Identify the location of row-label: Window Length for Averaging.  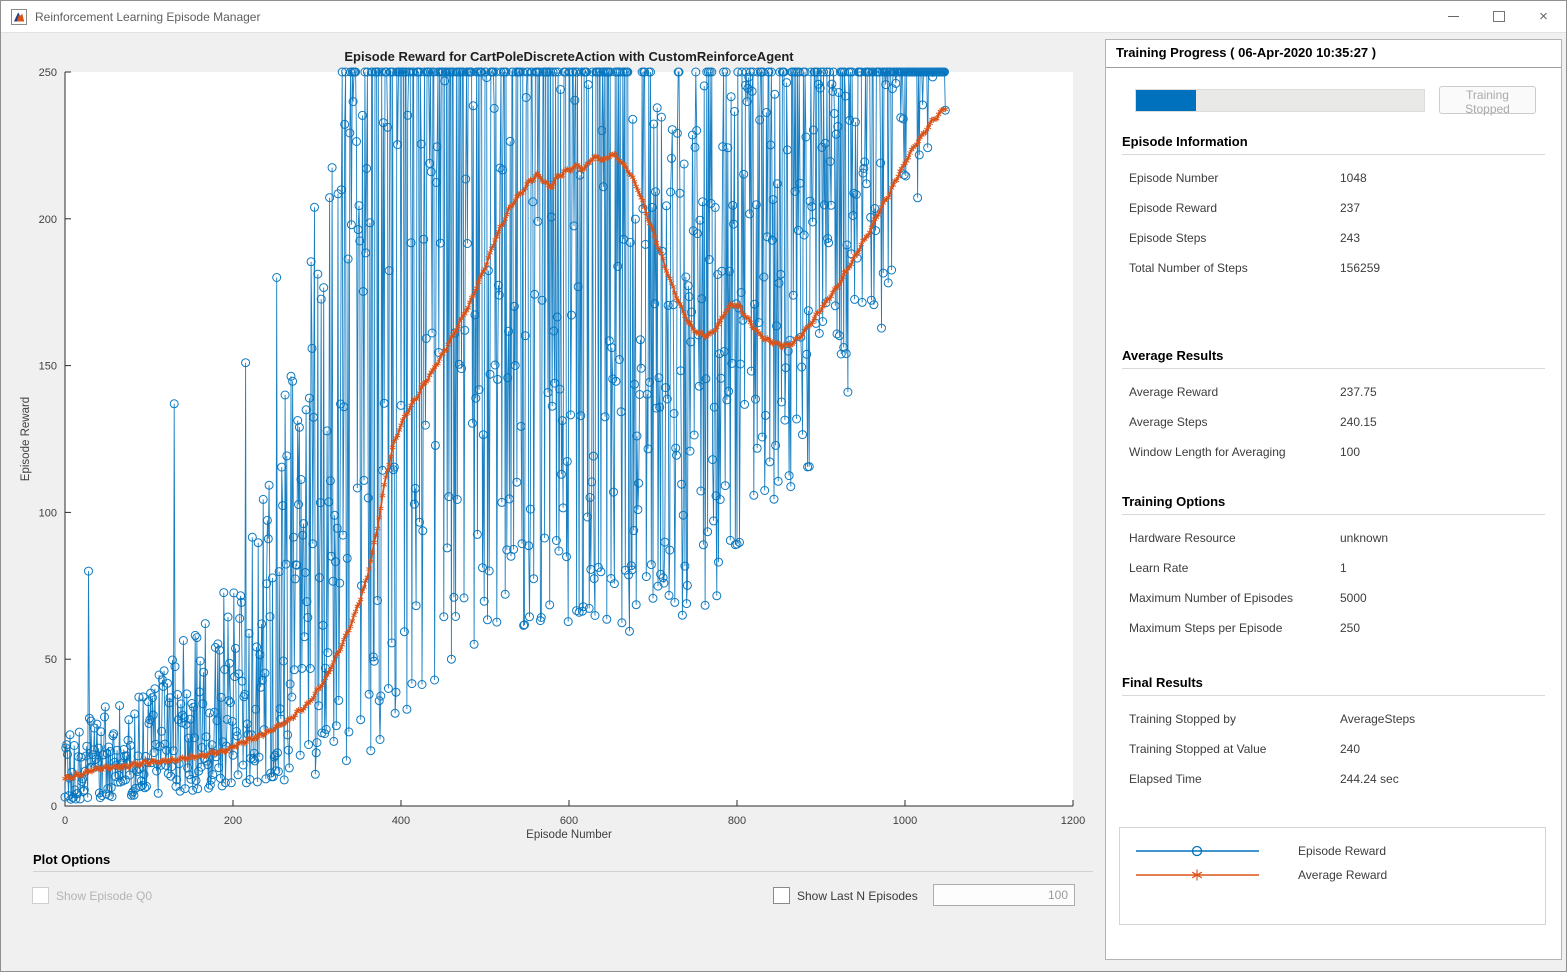
(1207, 452).